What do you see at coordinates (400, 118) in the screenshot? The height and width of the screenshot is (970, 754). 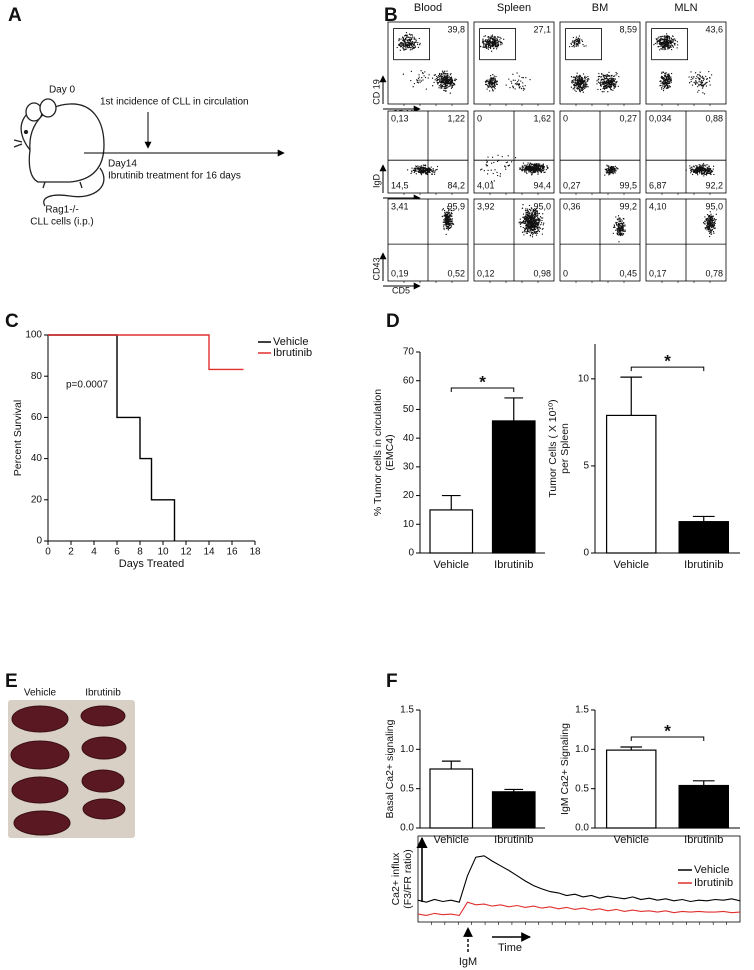 I see `quadrant-value: 0,13` at bounding box center [400, 118].